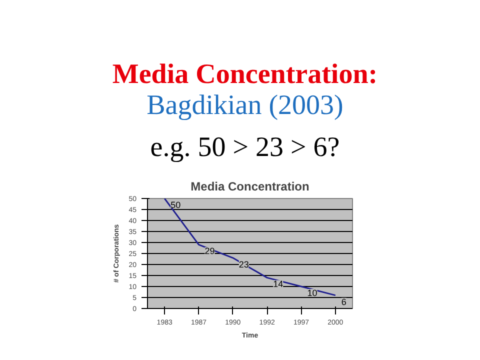 The height and width of the screenshot is (360, 480). What do you see at coordinates (245, 147) in the screenshot?
I see `text: e.g. 50 > 23 > 6?` at bounding box center [245, 147].